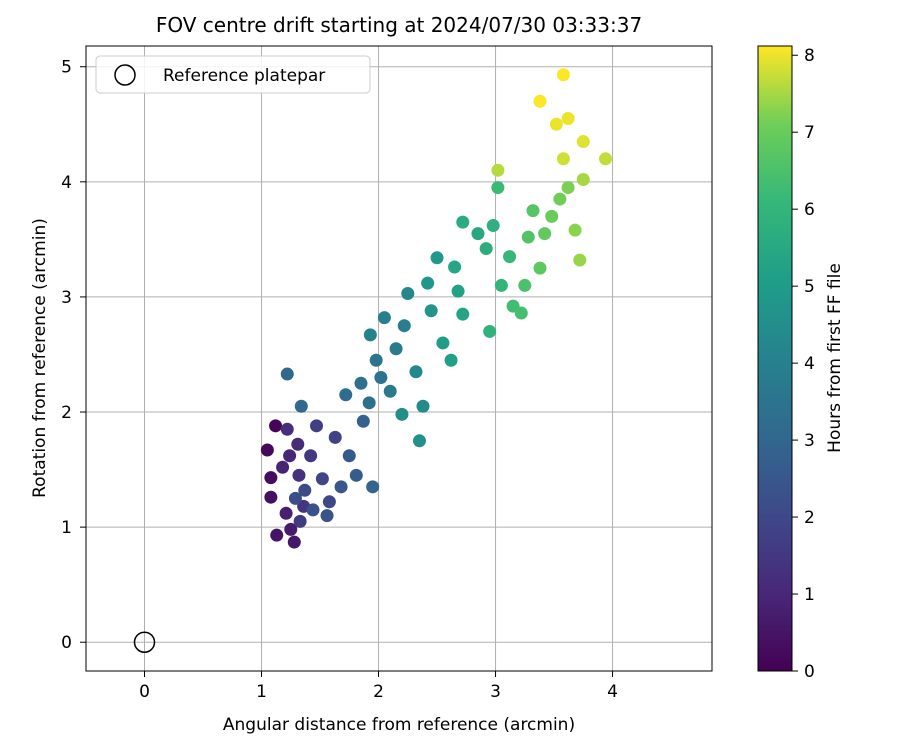  I want to click on x-axis-ticks: 0 1 2 3 4, so click(378, 686).